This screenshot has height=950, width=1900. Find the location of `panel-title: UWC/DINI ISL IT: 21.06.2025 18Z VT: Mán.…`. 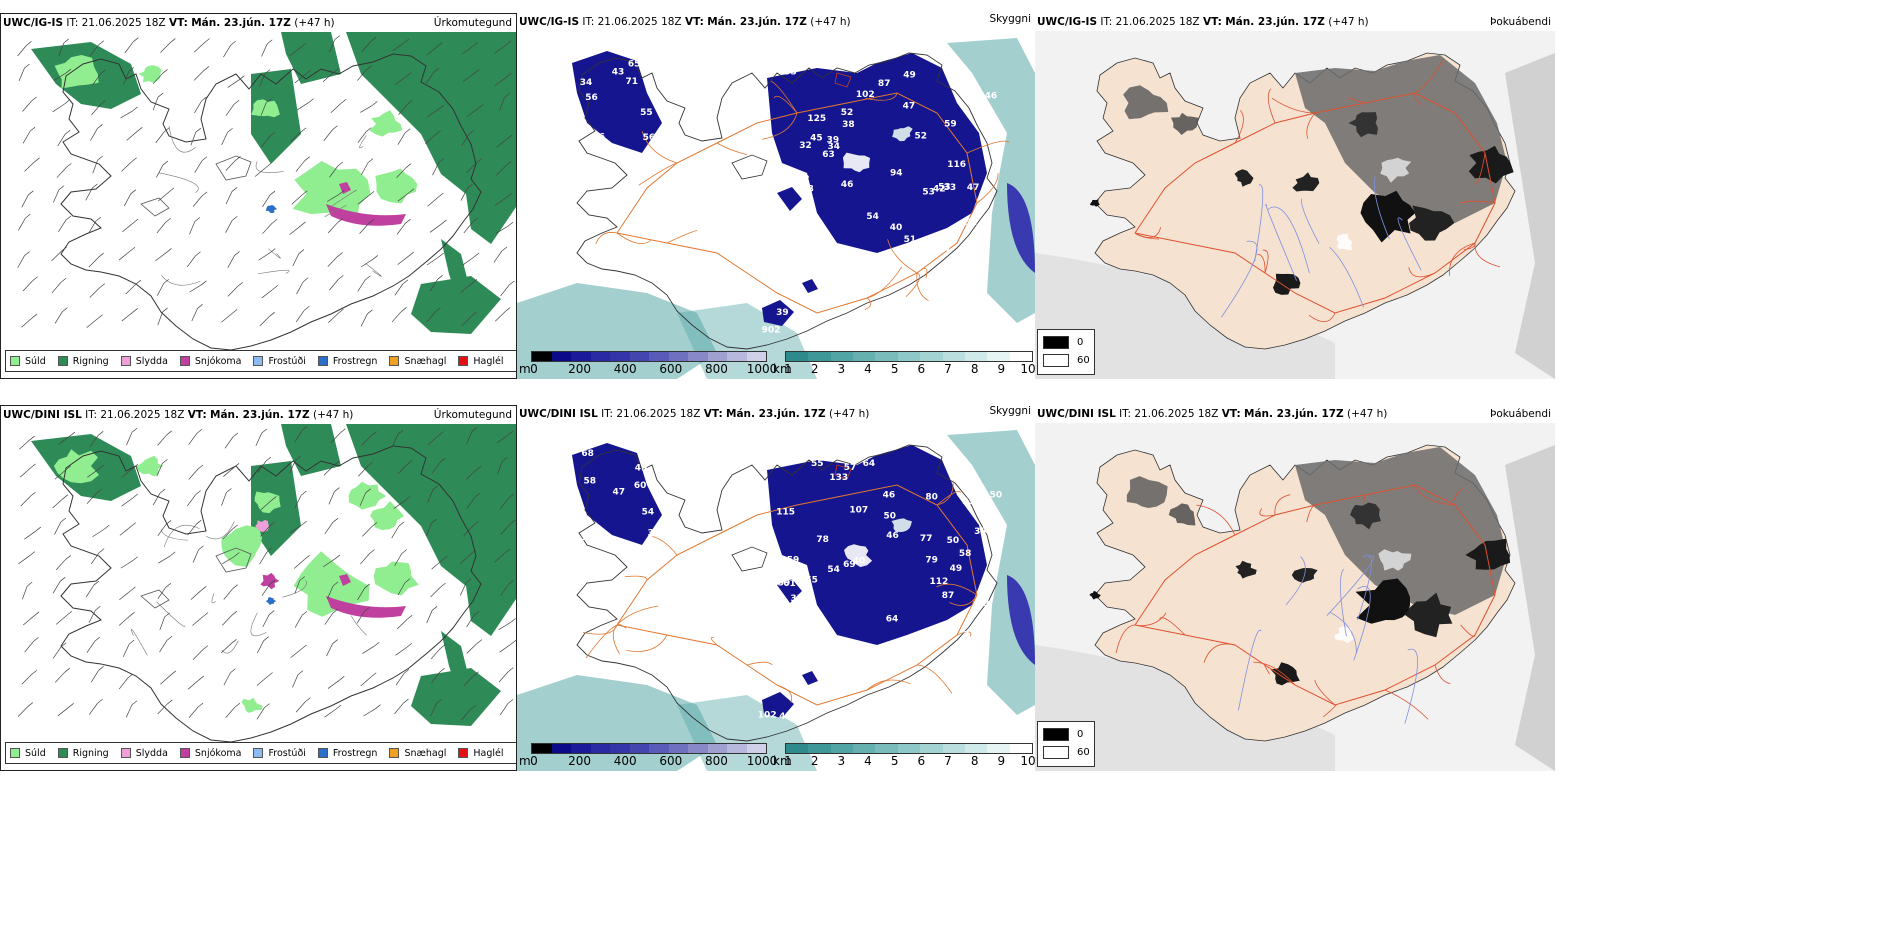

panel-title: UWC/DINI ISL IT: 21.06.2025 18Z VT: Mán.… is located at coordinates (178, 415).